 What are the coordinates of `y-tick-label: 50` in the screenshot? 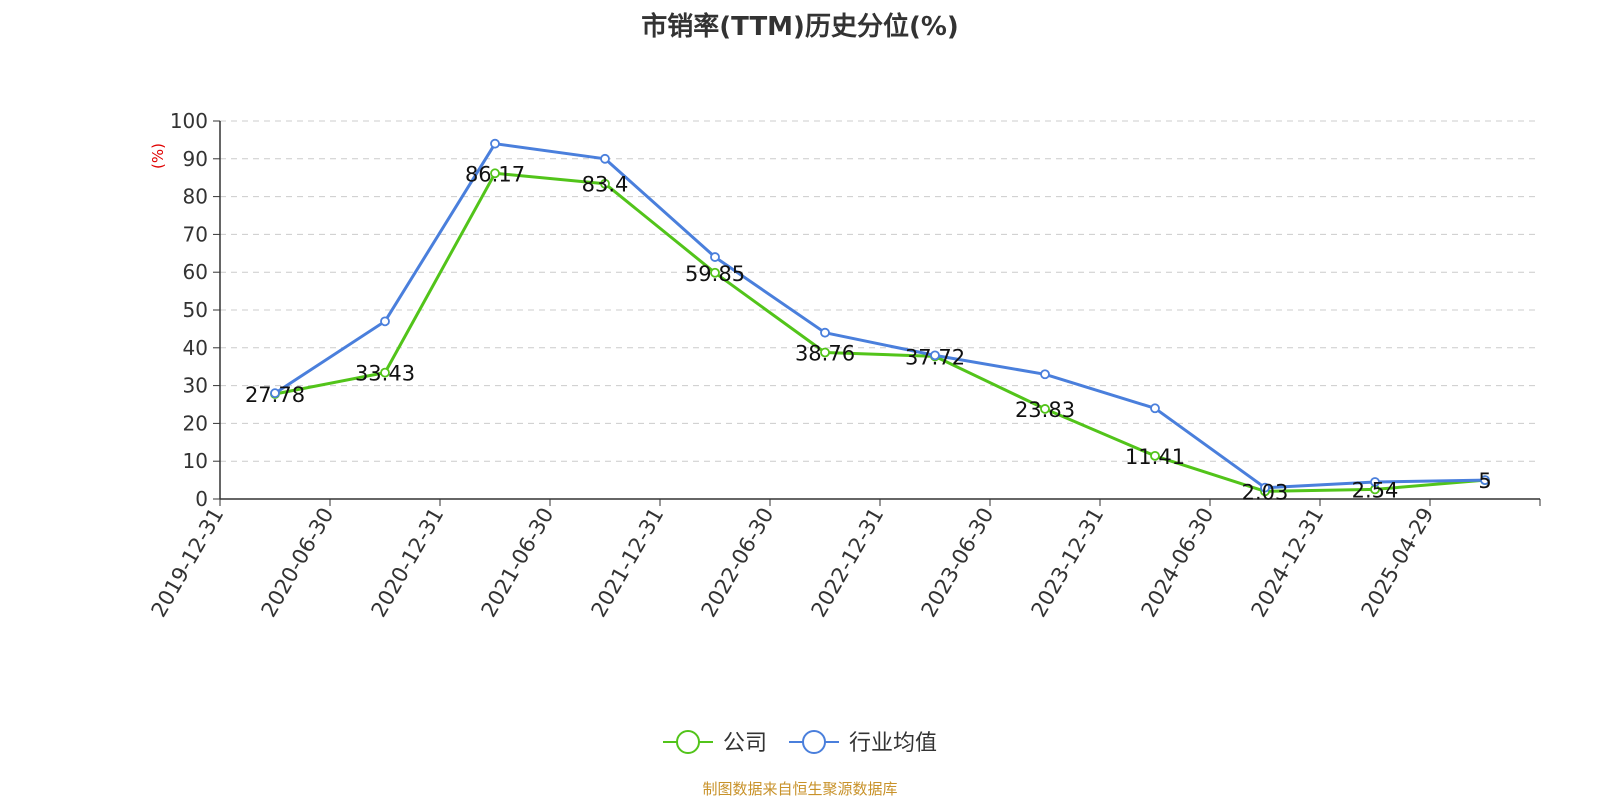 It's located at (195, 310).